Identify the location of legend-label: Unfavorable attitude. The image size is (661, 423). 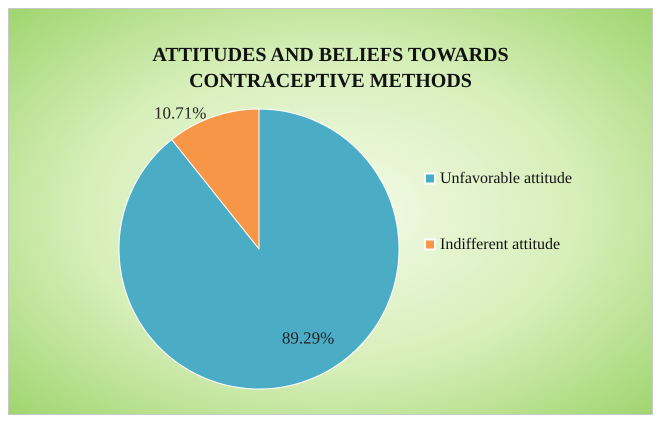
(506, 178).